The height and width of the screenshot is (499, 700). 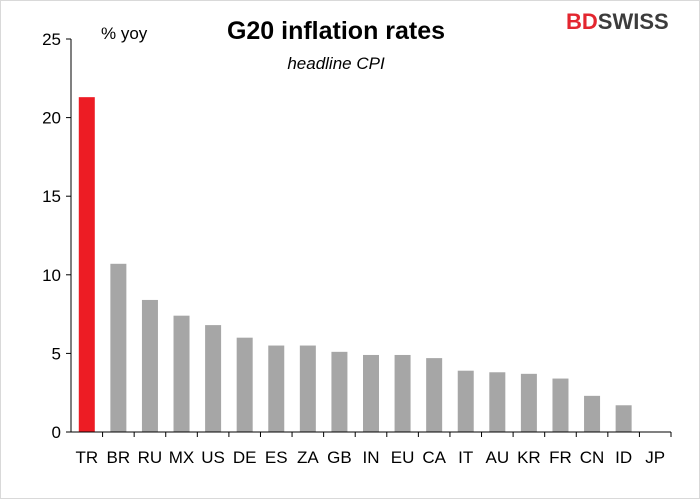 I want to click on x-category-label: FR, so click(x=560, y=457).